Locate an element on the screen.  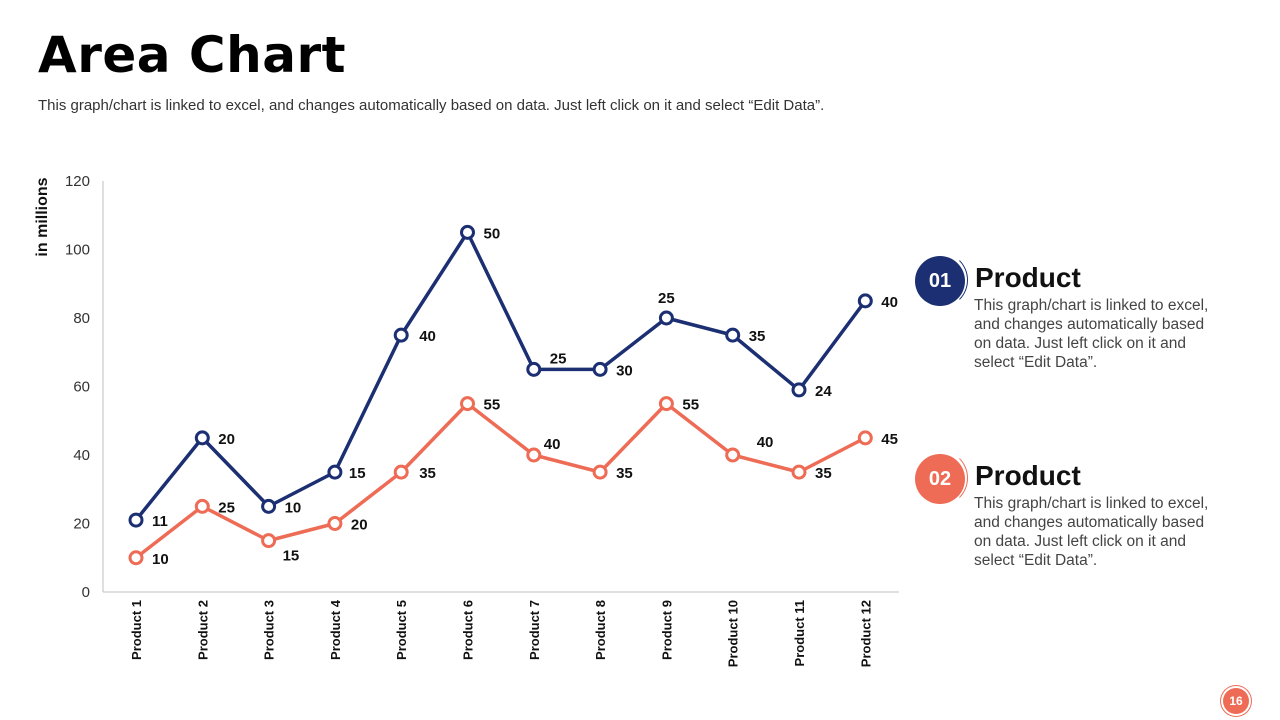
page-title: Area Chart is located at coordinates (192, 55).